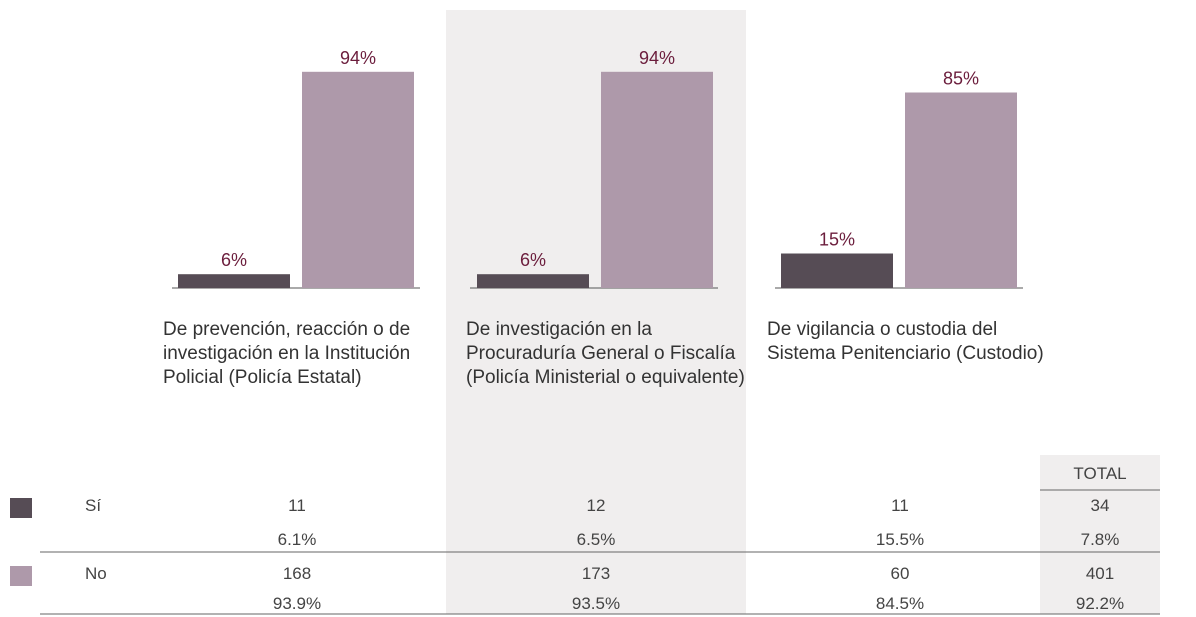 This screenshot has height=617, width=1196. Describe the element at coordinates (961, 79) in the screenshot. I see `value-label: 85%` at that location.